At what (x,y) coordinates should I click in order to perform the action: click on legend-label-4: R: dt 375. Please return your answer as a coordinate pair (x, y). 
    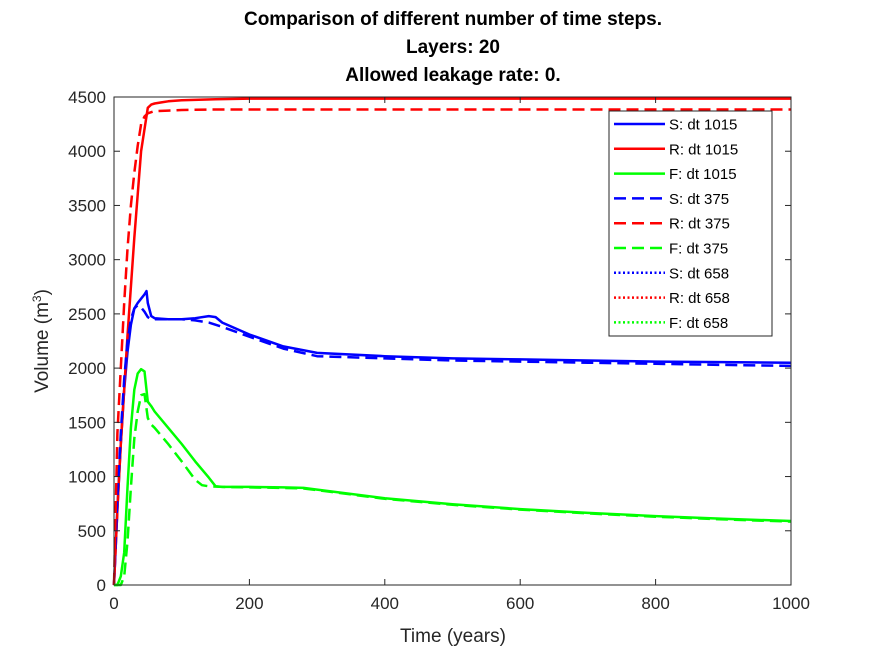
    Looking at the image, I should click on (699, 224).